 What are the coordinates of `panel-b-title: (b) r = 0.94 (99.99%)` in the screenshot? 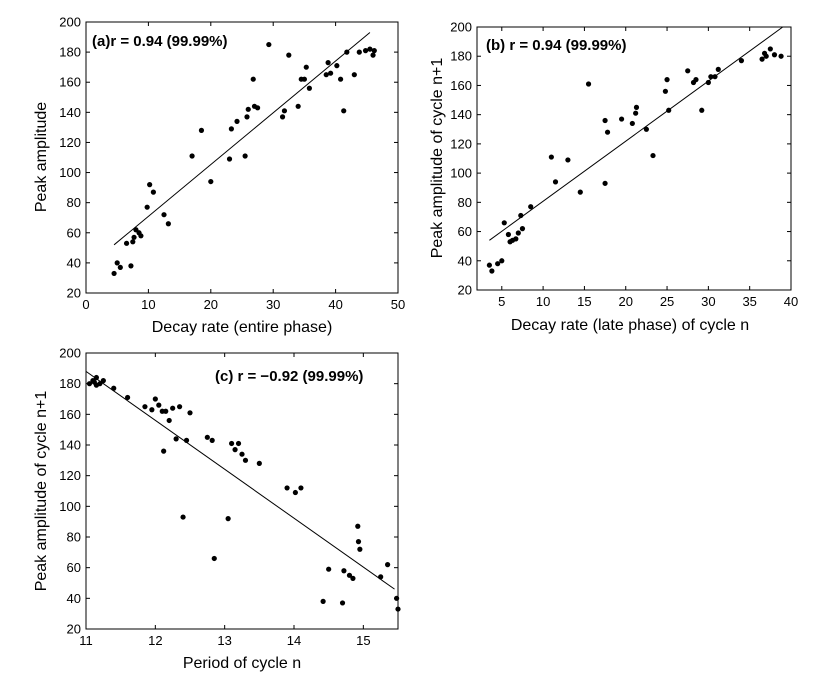 It's located at (556, 45).